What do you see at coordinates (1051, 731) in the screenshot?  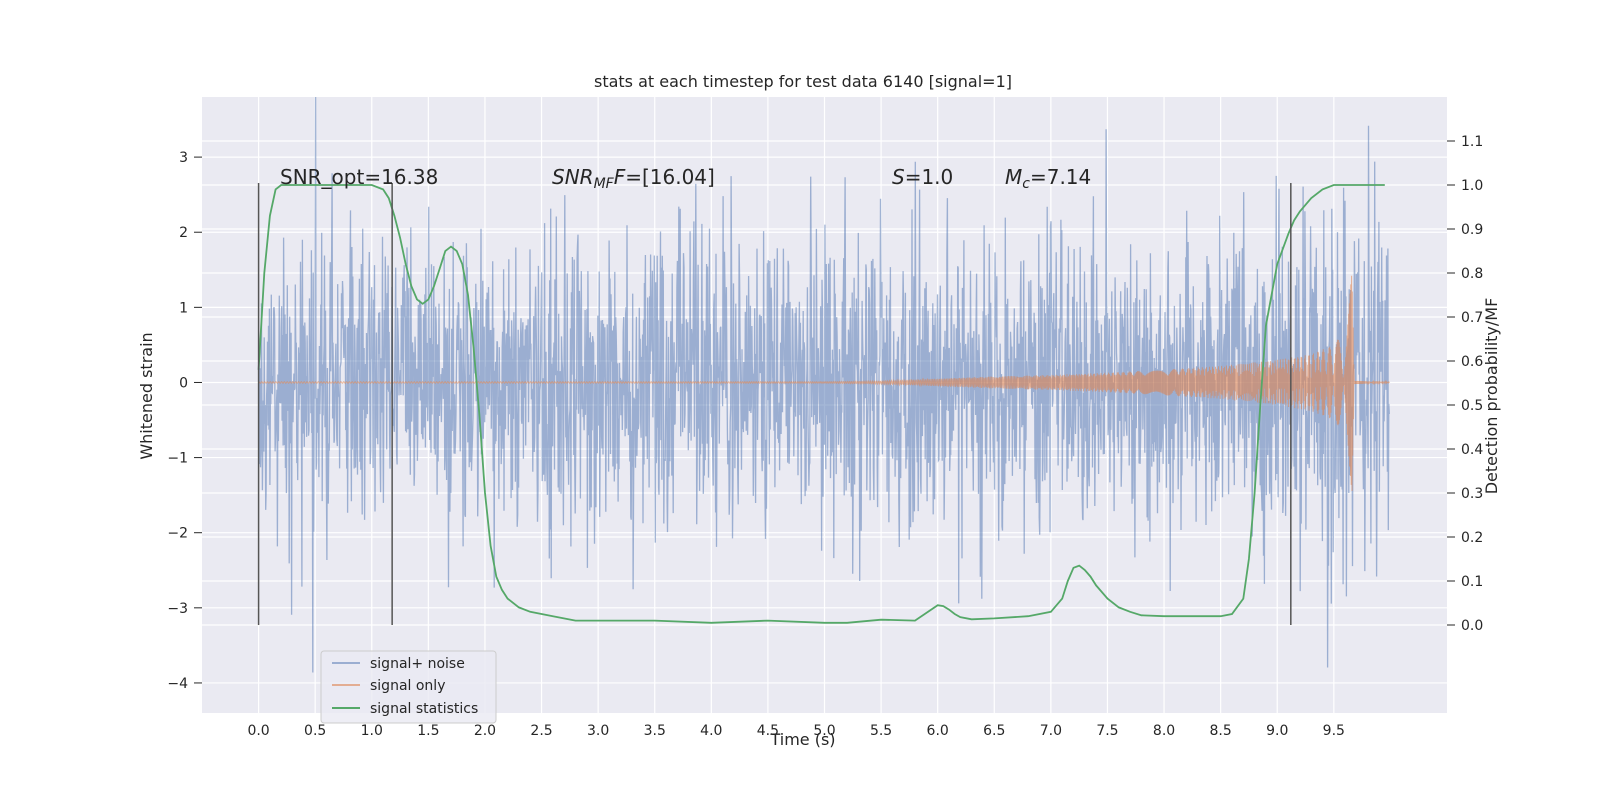 I see `x-tick-label: 7.0` at bounding box center [1051, 731].